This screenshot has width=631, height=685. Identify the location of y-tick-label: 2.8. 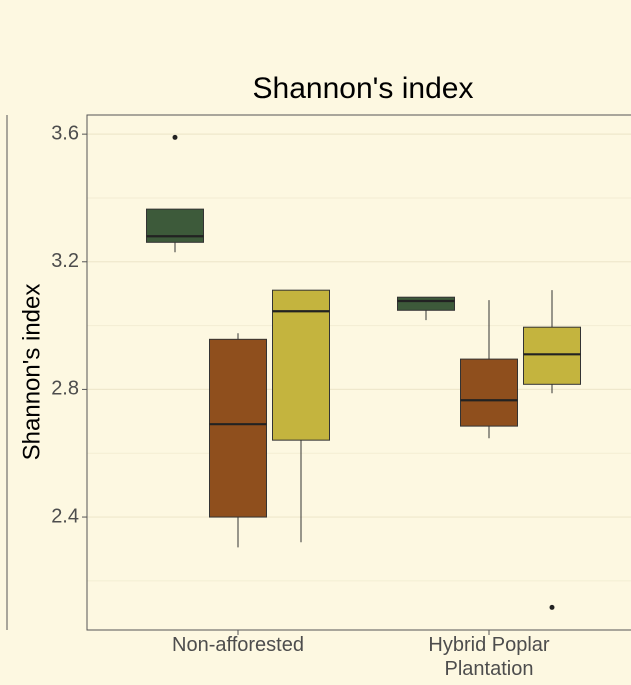
(65, 389).